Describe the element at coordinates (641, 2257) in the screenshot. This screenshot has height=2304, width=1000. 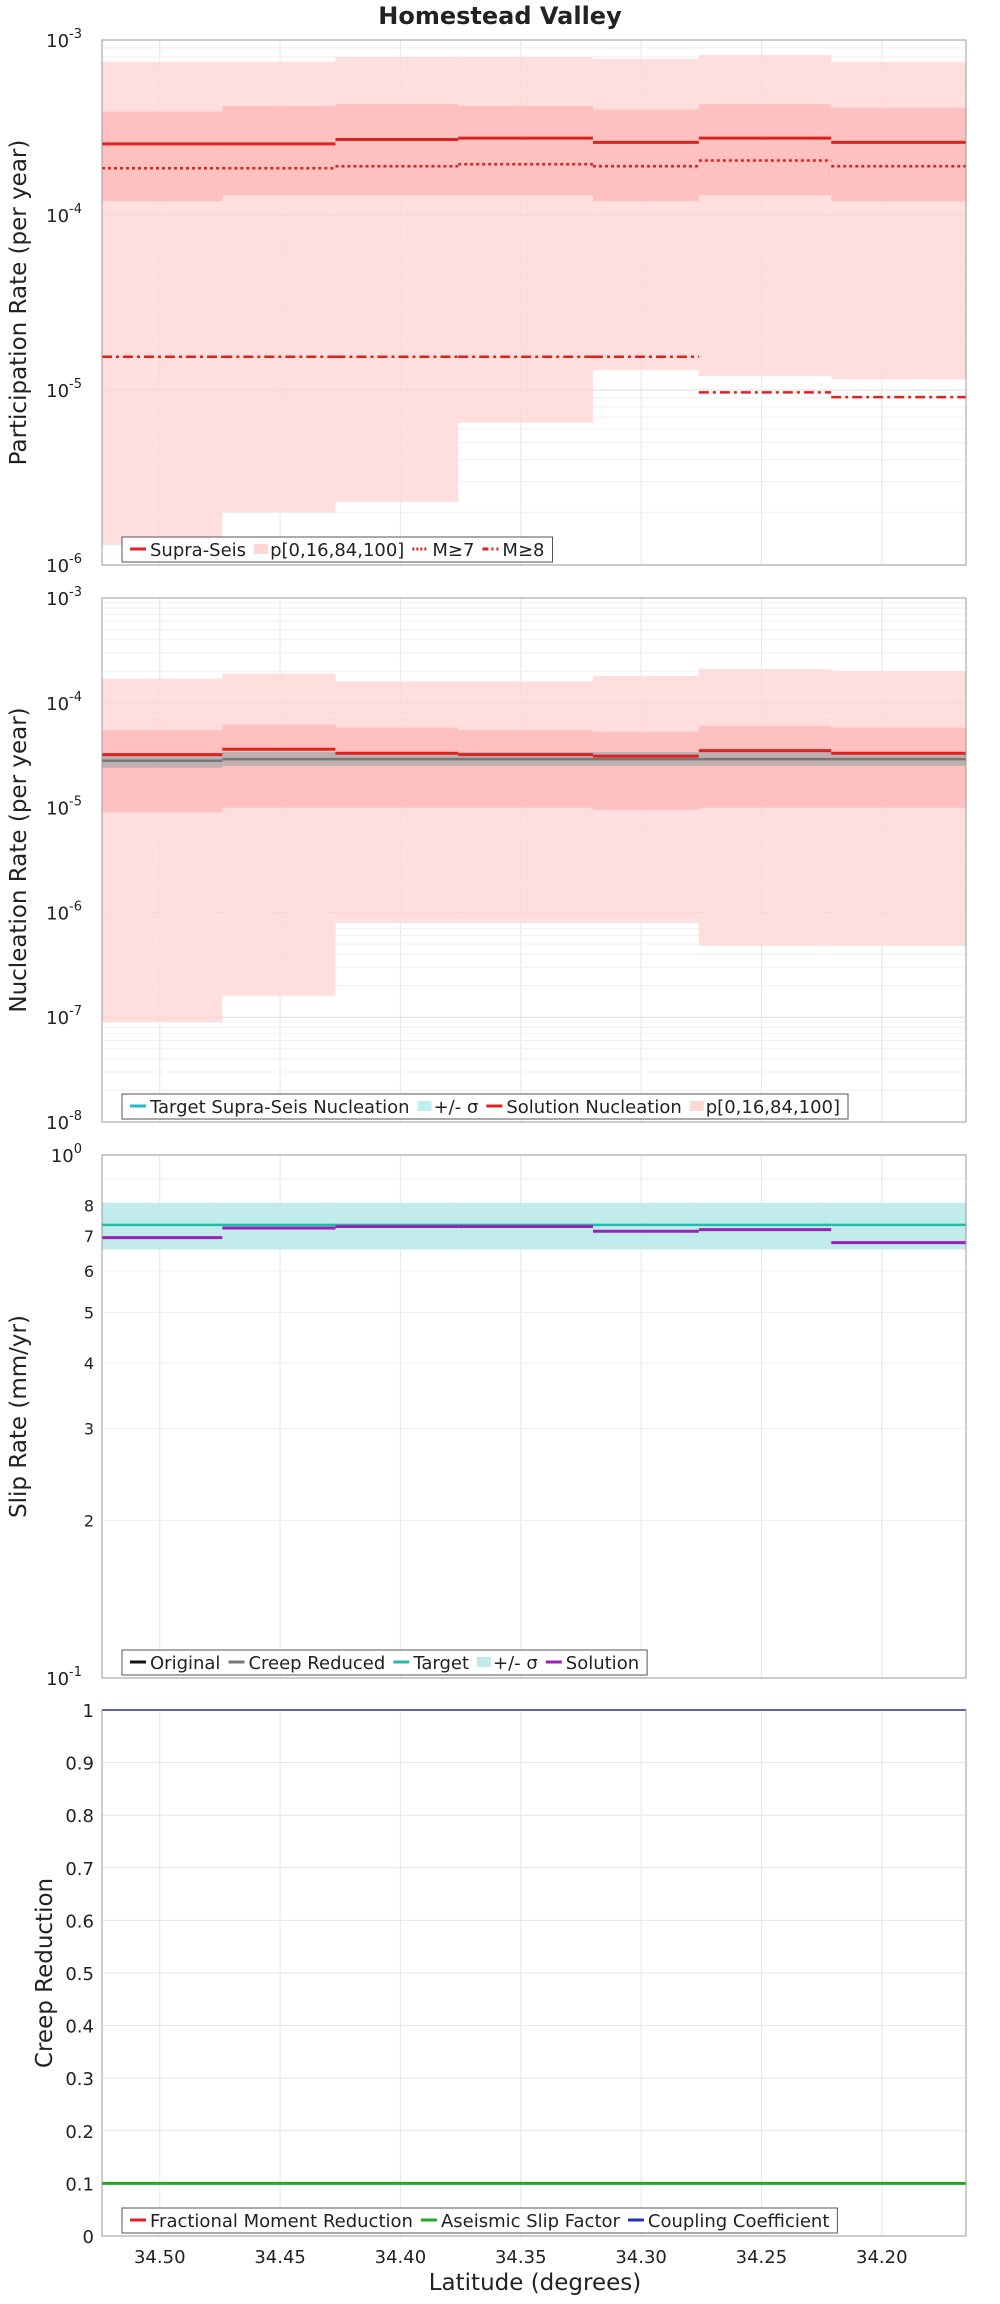
I see `x-tick-label: 34.30` at that location.